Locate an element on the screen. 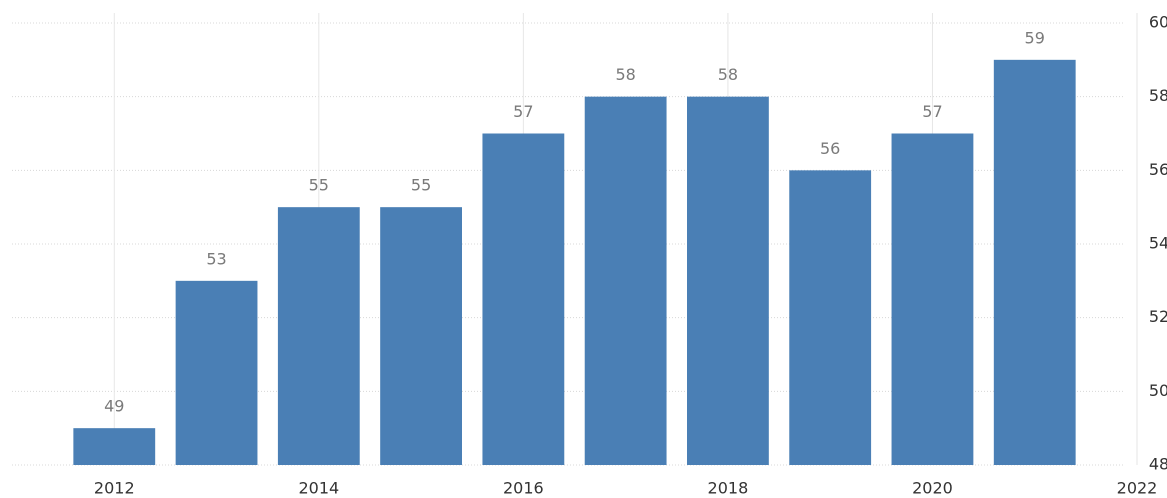 Image resolution: width=1167 pixels, height=498 pixels. y-tick-label: 60 is located at coordinates (1158, 22).